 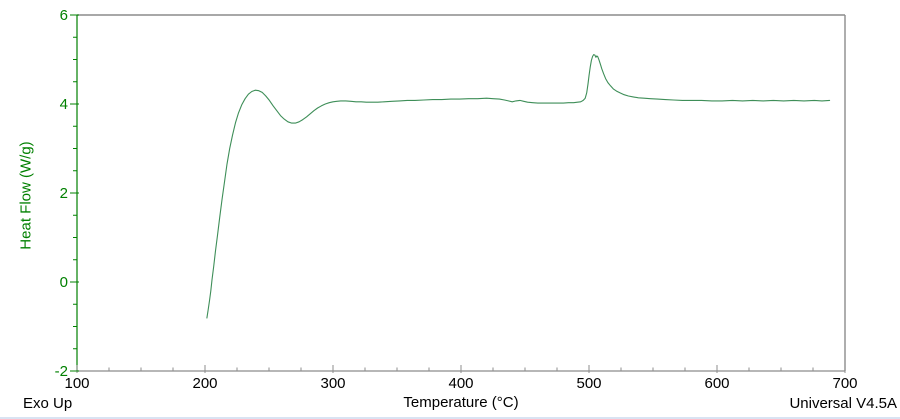 I want to click on y-tick-label: 4, so click(x=63, y=104).